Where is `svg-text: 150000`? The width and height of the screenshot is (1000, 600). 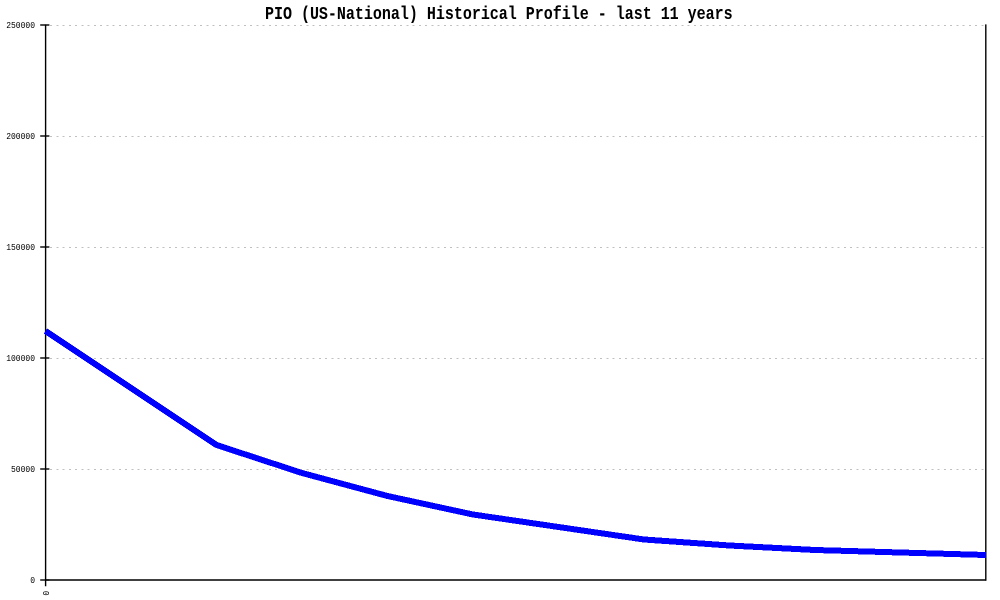
svg-text: 150000 is located at coordinates (20, 247).